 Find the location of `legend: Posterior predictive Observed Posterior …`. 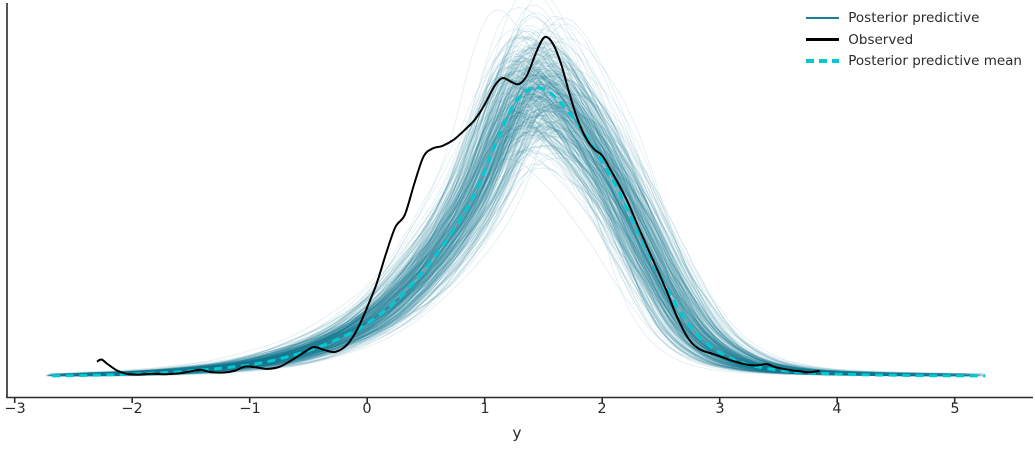

legend: Posterior predictive Observed Posterior … is located at coordinates (914, 41).